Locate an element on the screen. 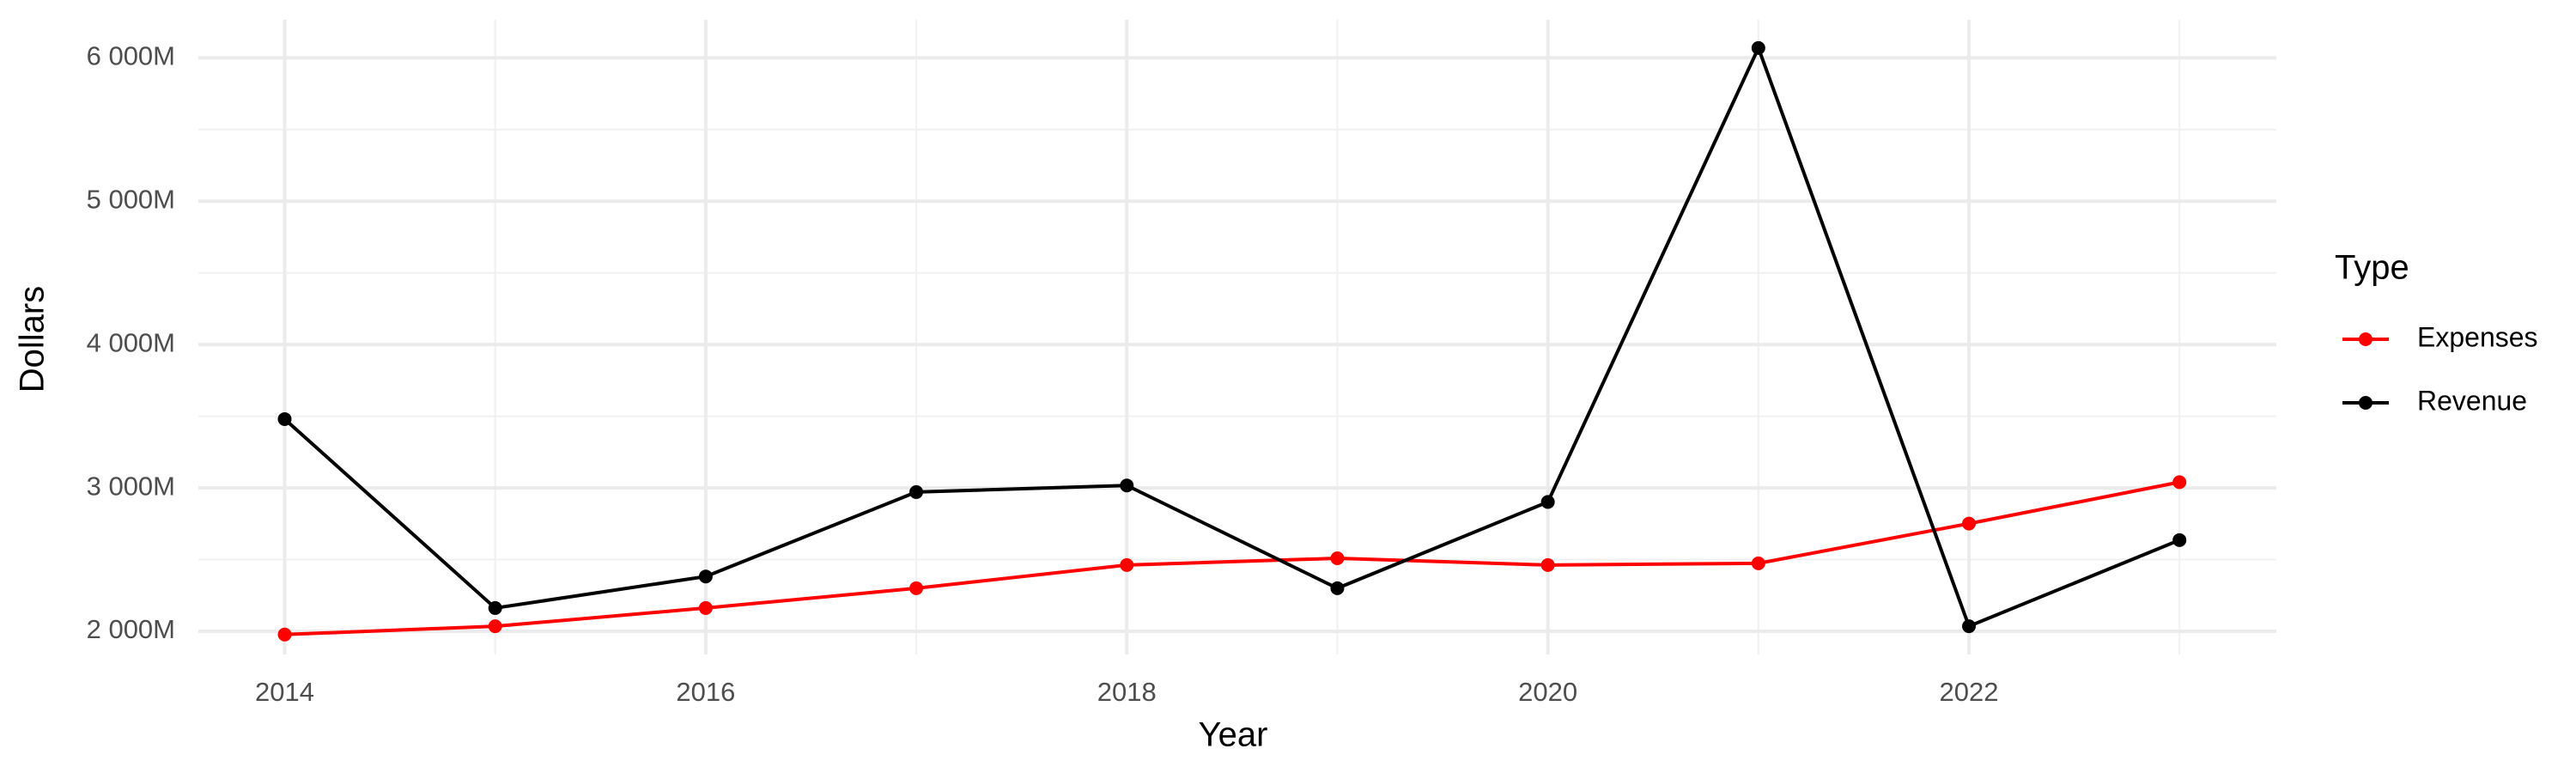 This screenshot has height=773, width=2576. y-tick-label: 5 000M is located at coordinates (131, 199).